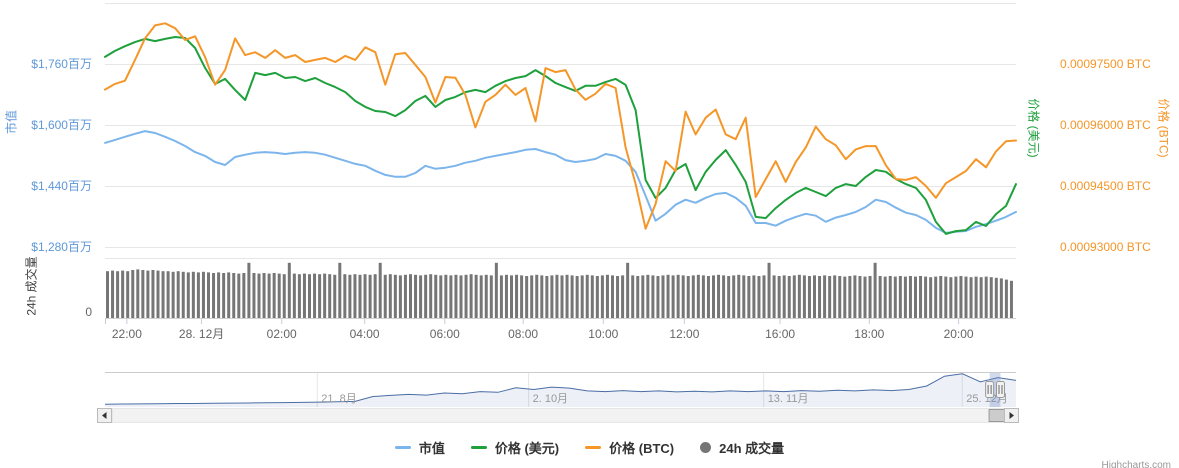  I want to click on navigator-line, so click(560, 389).